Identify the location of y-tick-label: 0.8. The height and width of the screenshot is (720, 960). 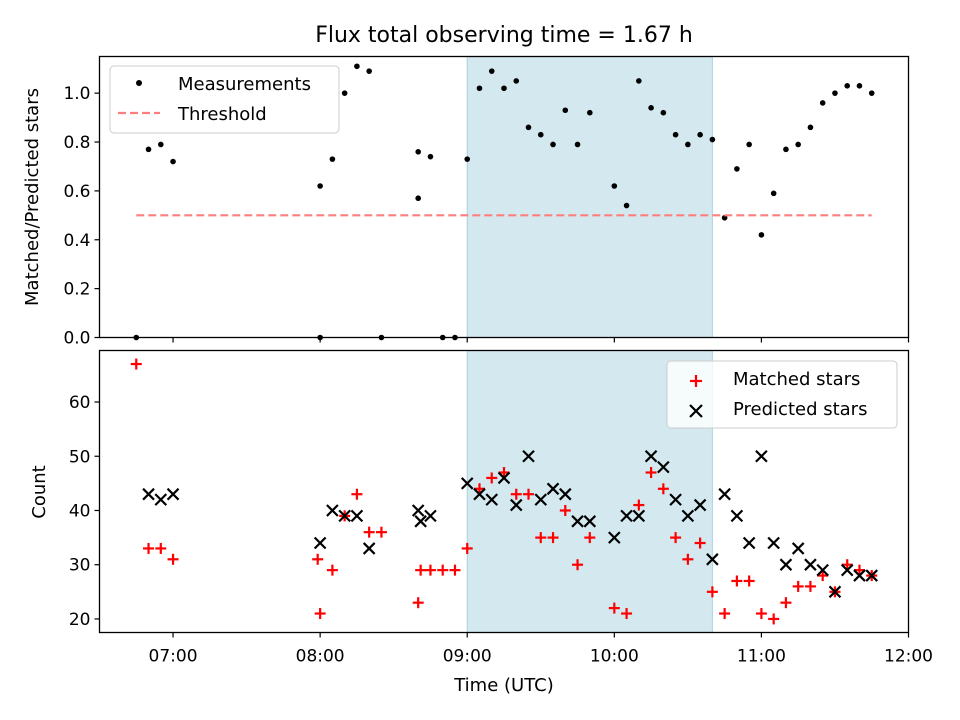
(76, 143).